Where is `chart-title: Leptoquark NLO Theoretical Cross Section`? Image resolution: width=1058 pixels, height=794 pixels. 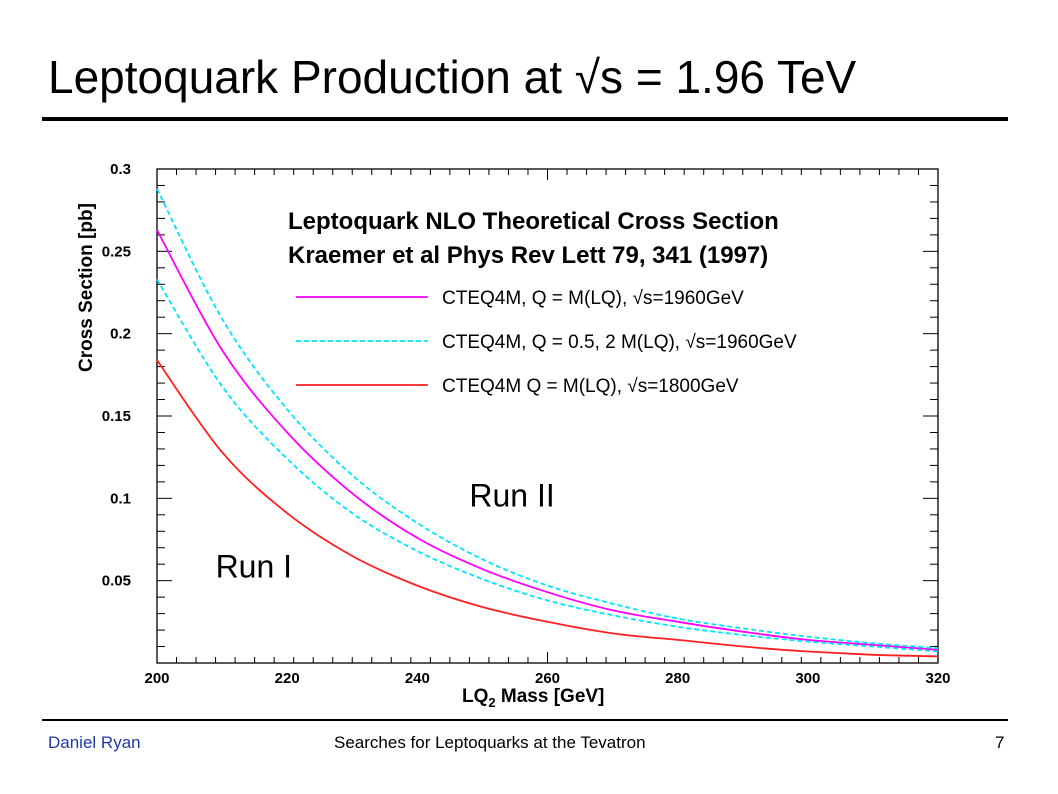
chart-title: Leptoquark NLO Theoretical Cross Section is located at coordinates (533, 221).